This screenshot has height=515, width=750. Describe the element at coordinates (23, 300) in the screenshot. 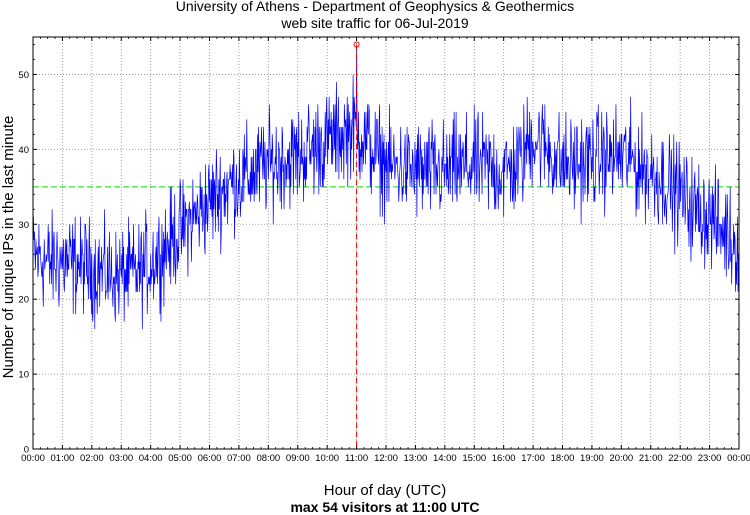

I see `y-tick-label: 20` at that location.